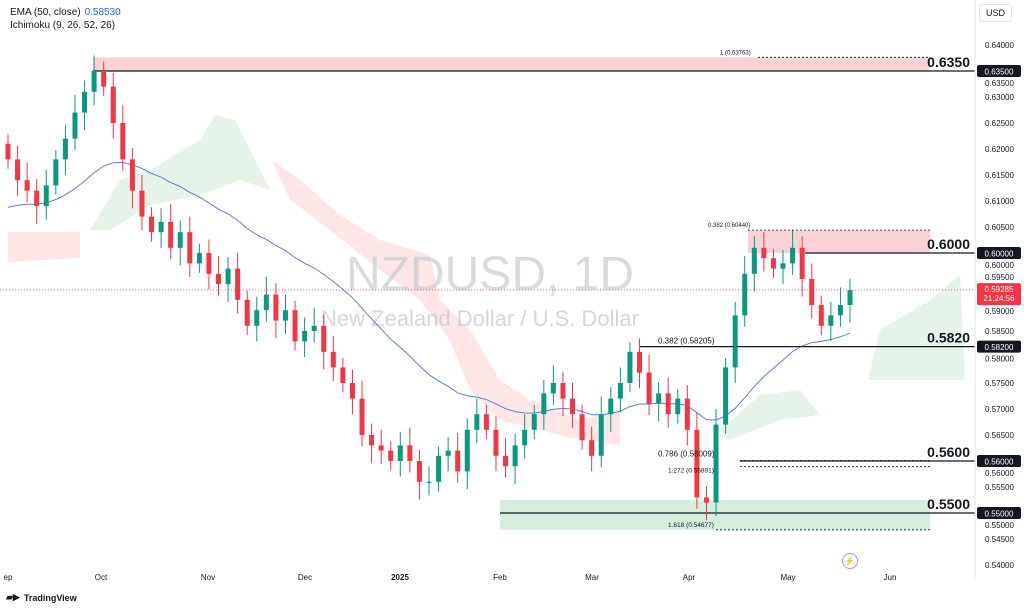  I want to click on price-tick: 0.61000, so click(999, 201).